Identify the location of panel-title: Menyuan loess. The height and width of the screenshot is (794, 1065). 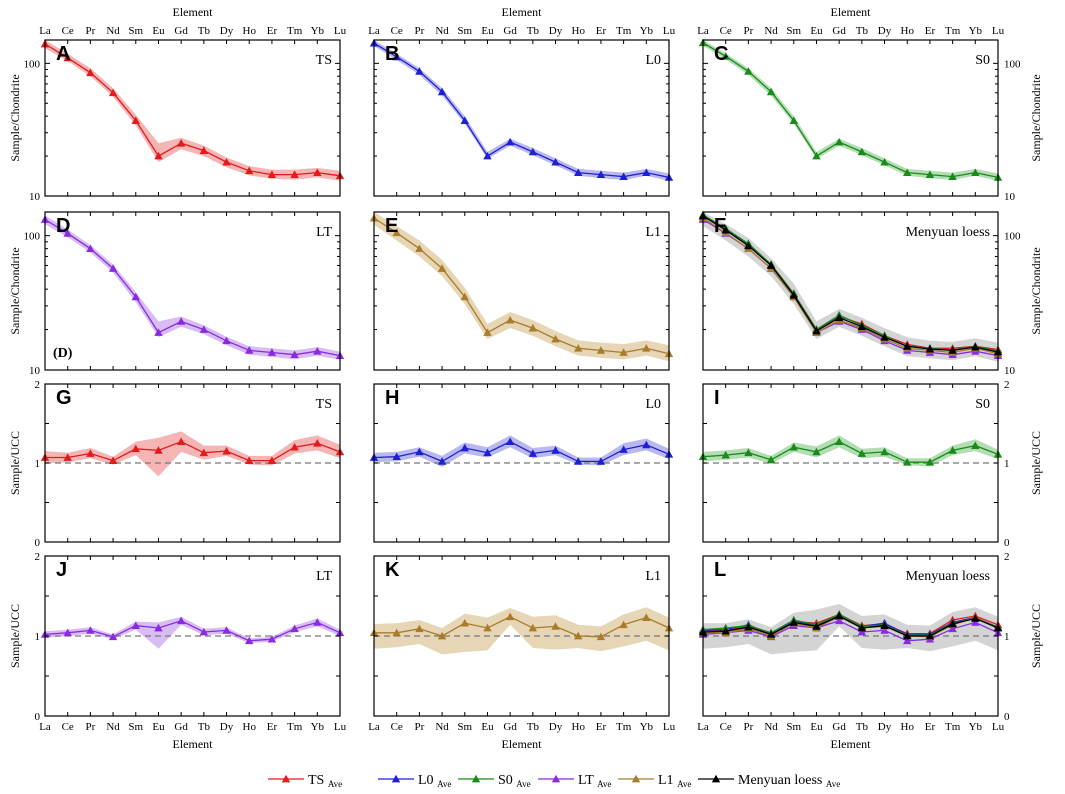
(948, 232).